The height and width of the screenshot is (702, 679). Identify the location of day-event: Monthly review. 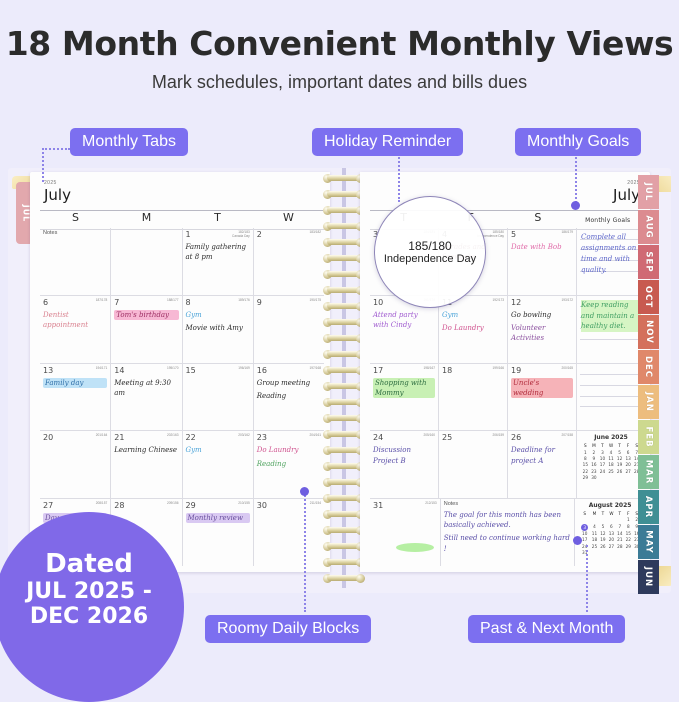
(217, 518).